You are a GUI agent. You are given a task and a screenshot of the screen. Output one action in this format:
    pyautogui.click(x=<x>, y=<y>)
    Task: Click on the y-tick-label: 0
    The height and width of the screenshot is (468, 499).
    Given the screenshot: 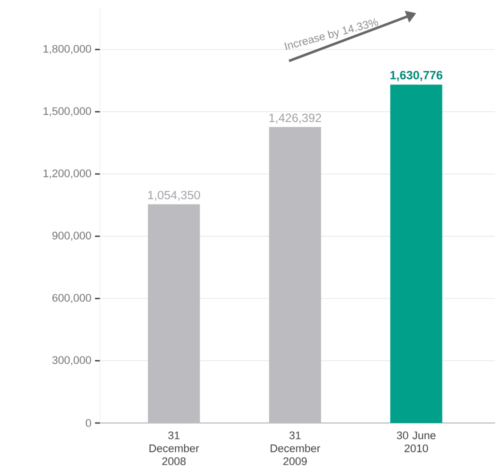 What is the action you would take?
    pyautogui.click(x=89, y=422)
    